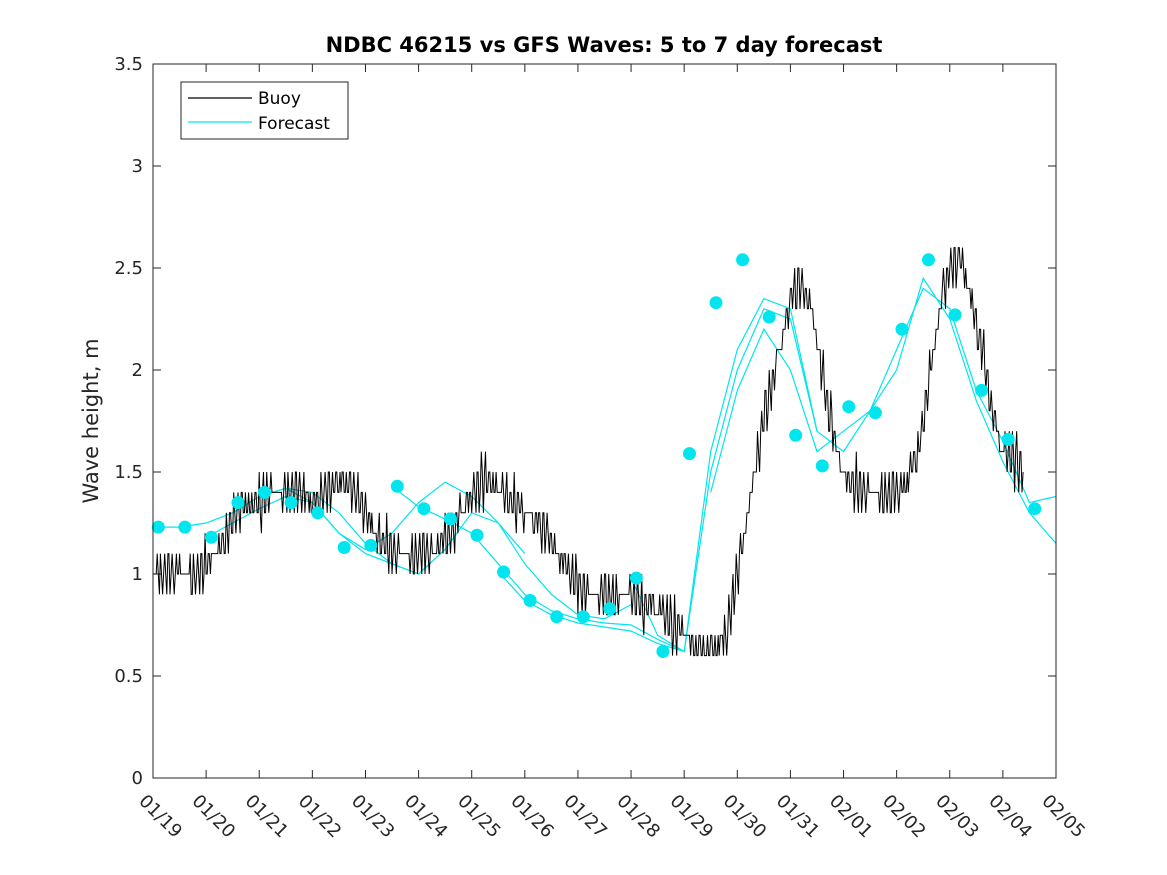  I want to click on y-tick-label: 0, so click(137, 778).